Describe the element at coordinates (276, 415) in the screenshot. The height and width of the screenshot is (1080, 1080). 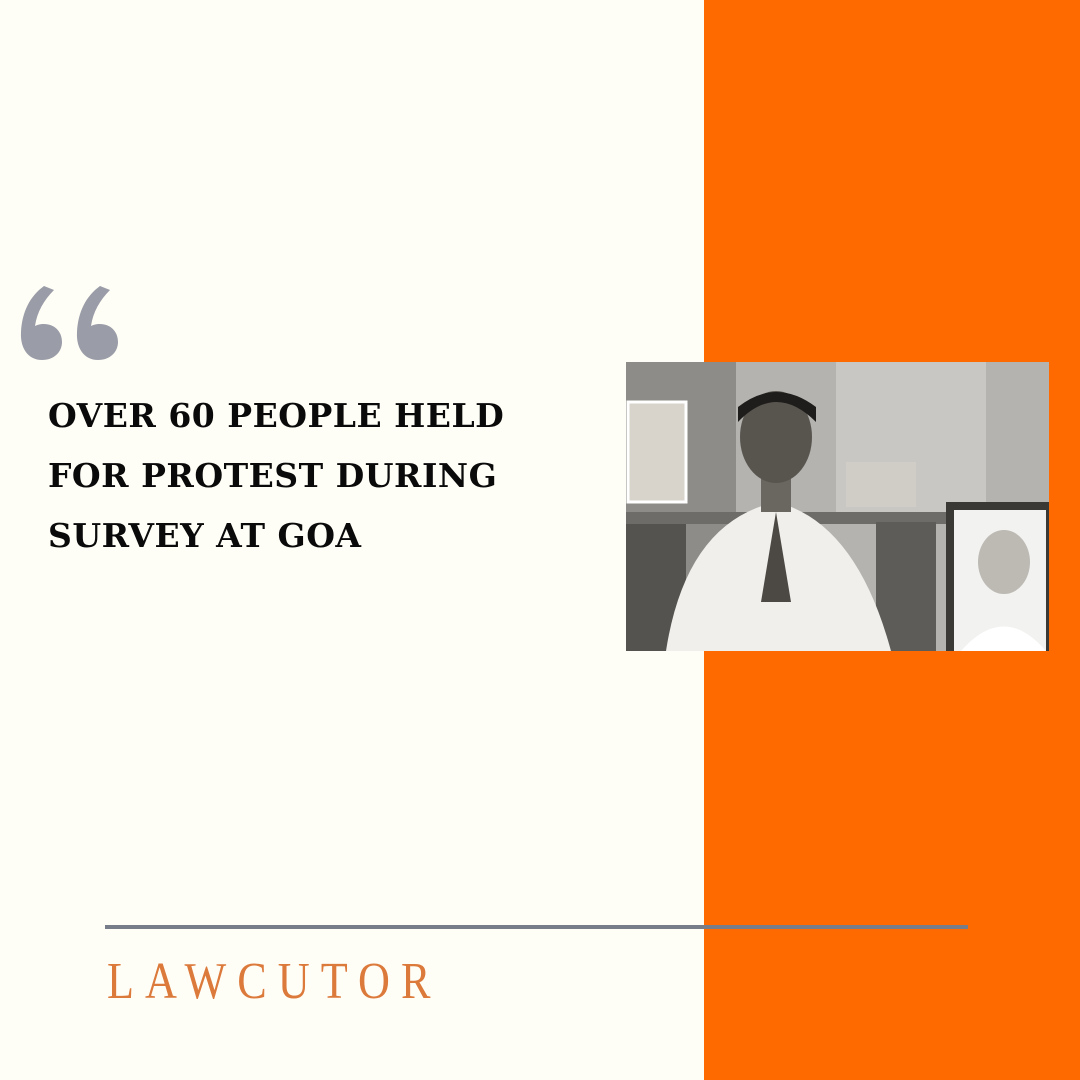
I see `headline-line: OVER 60 PEOPLE HELD` at that location.